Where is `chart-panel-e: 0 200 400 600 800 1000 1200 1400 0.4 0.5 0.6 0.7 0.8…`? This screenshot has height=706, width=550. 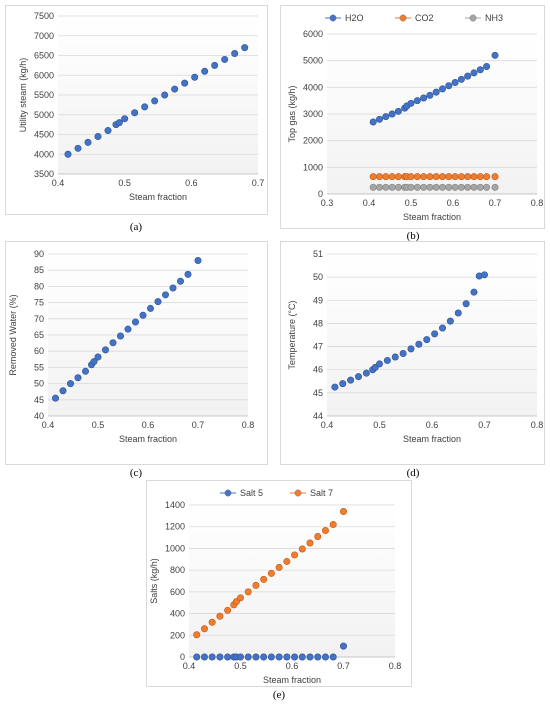 chart-panel-e: 0 200 400 600 800 1000 1200 1400 0.4 0.5 0.6 0.7 0.8… is located at coordinates (279, 583).